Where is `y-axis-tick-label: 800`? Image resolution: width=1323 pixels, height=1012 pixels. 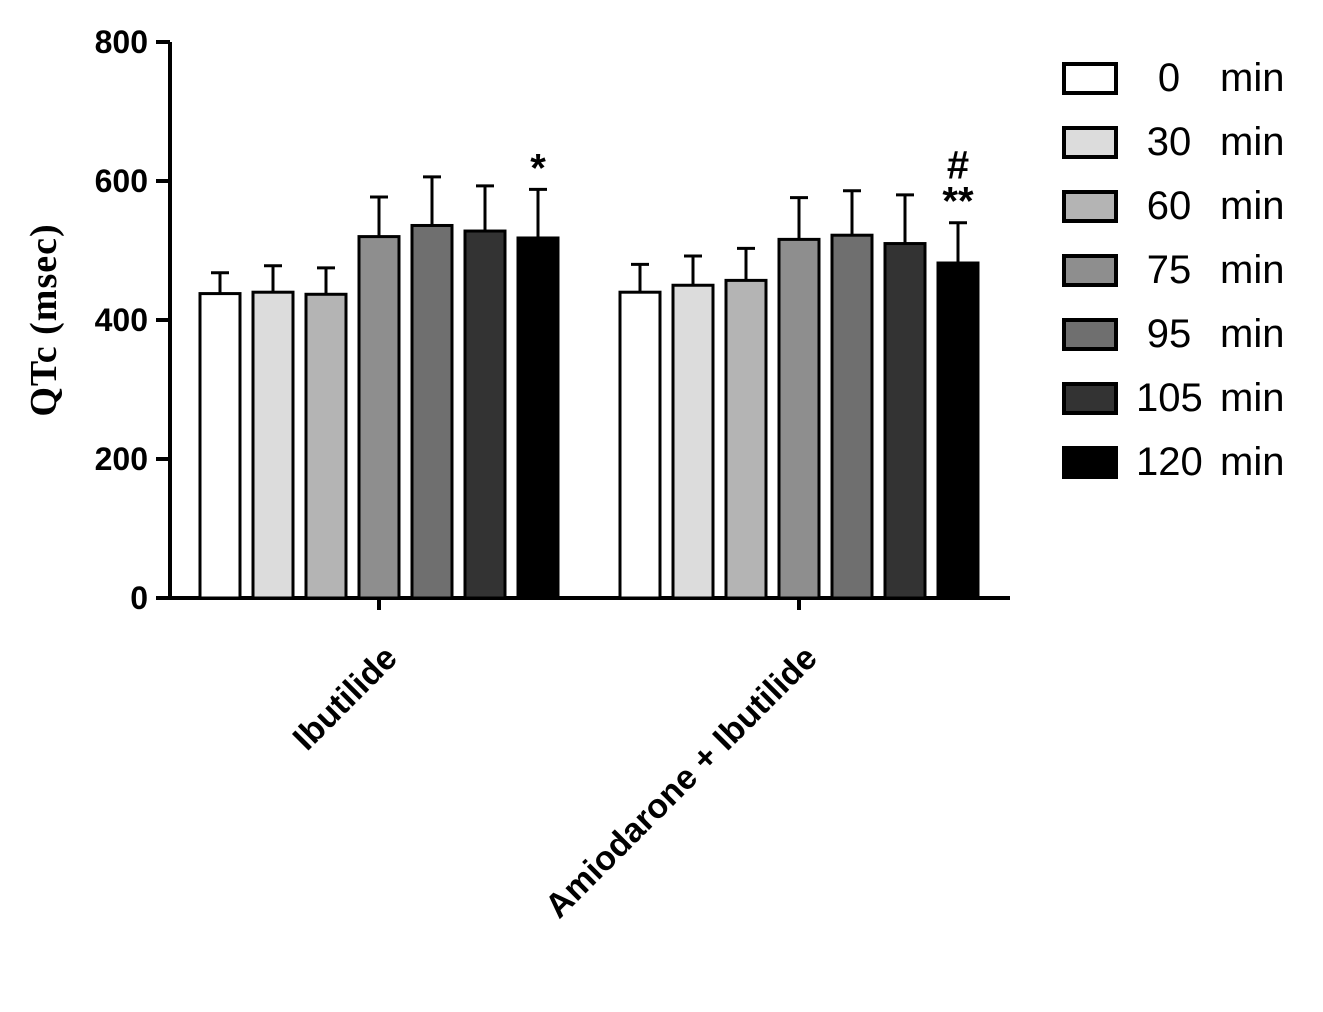
y-axis-tick-label: 800 is located at coordinates (121, 42).